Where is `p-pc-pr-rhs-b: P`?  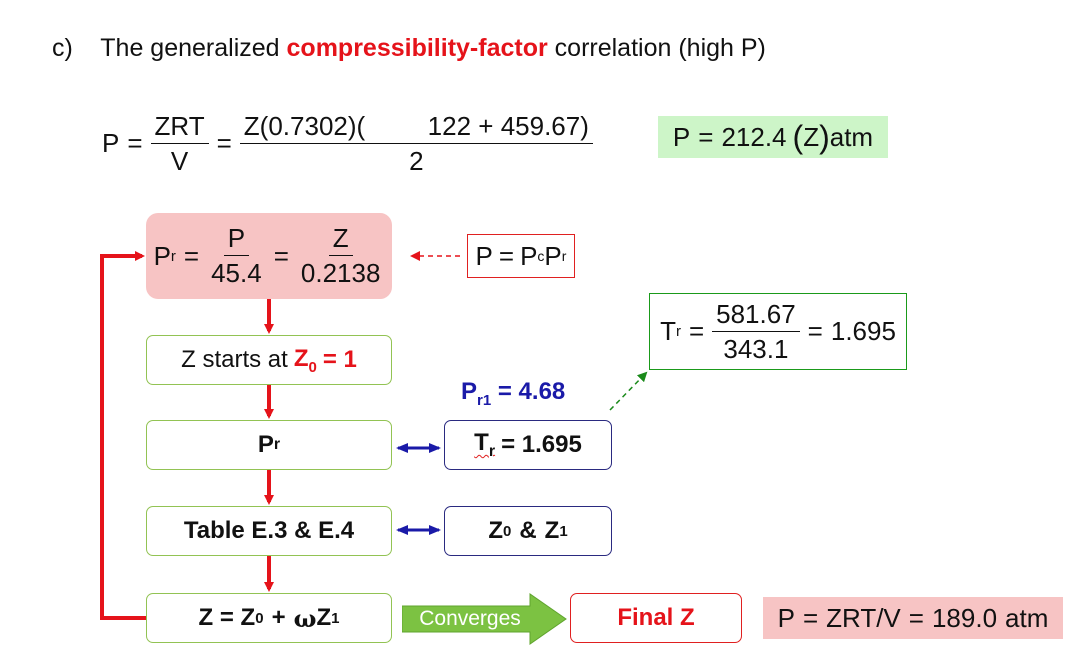 p-pc-pr-rhs-b: P is located at coordinates (553, 255).